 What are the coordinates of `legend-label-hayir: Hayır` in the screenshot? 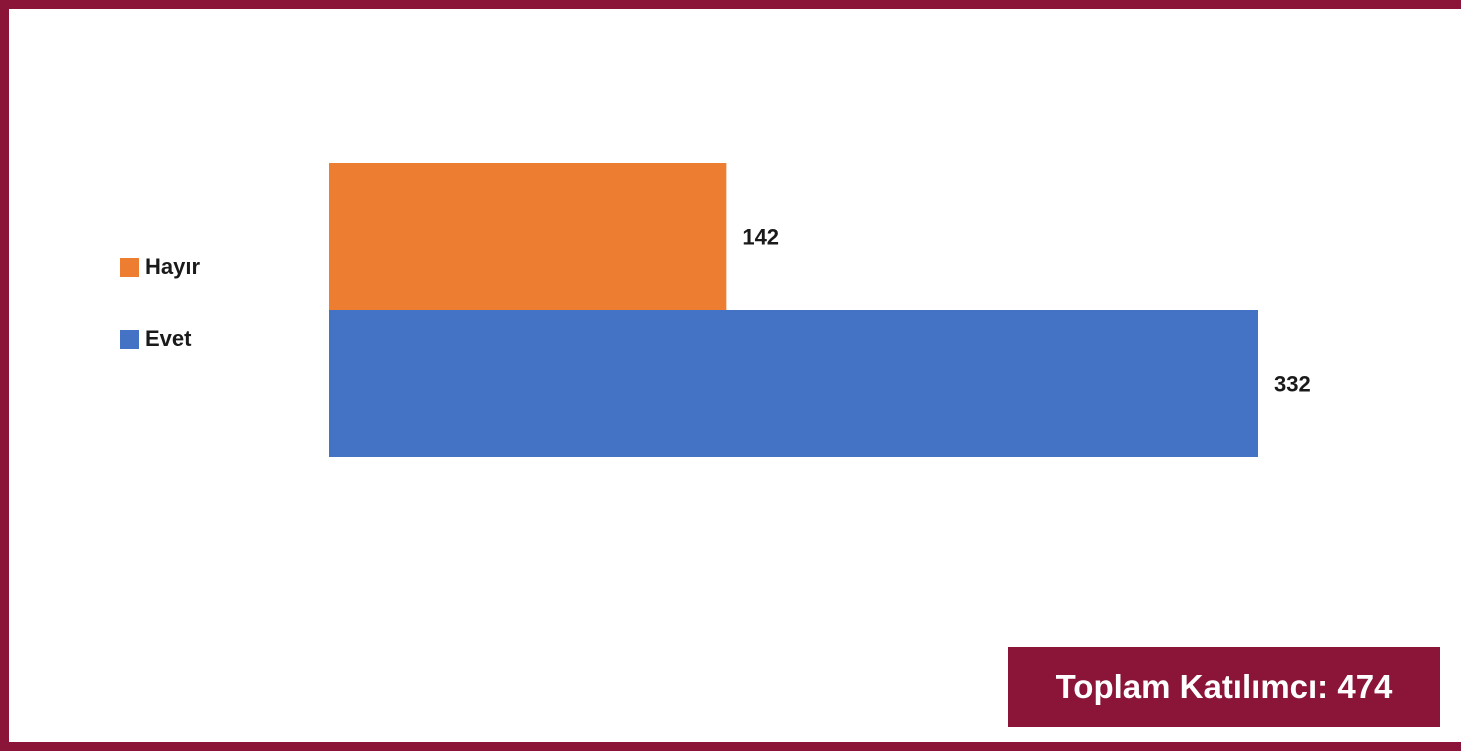 It's located at (173, 266).